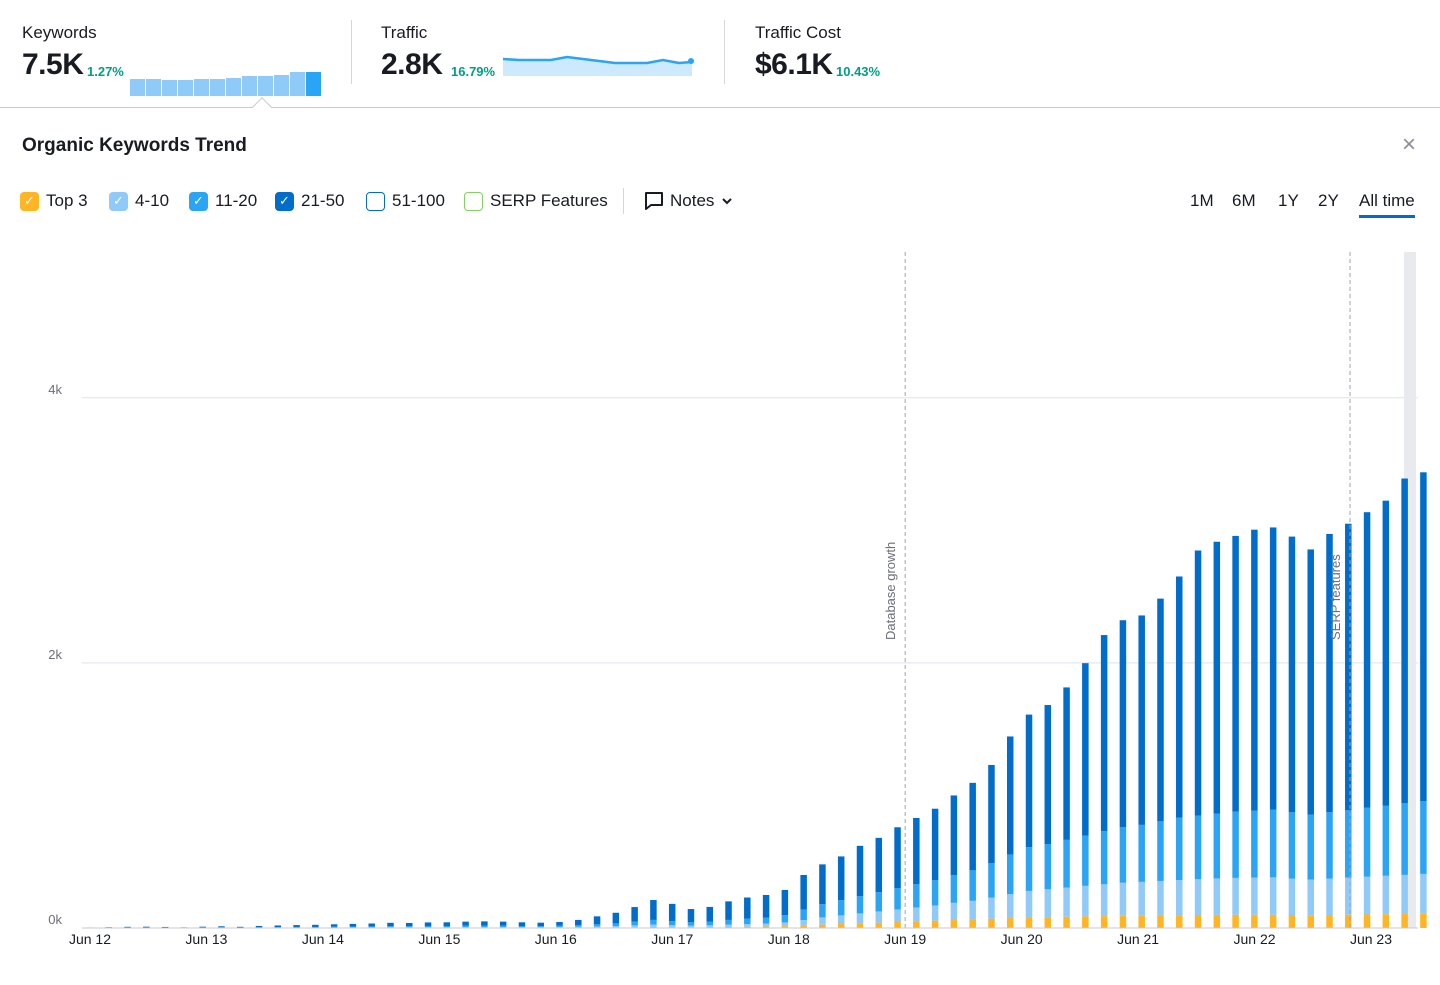  What do you see at coordinates (1408, 144) in the screenshot?
I see `close-icon: ×` at bounding box center [1408, 144].